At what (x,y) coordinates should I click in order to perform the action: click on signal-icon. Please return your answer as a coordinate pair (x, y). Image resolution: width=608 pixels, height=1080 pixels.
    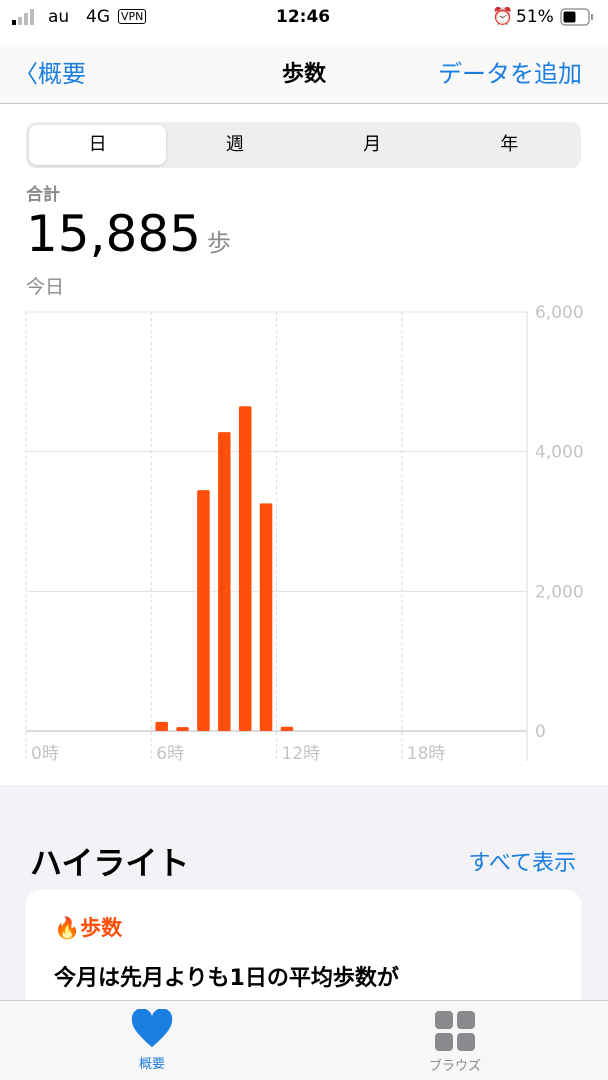
    Looking at the image, I should click on (23, 17).